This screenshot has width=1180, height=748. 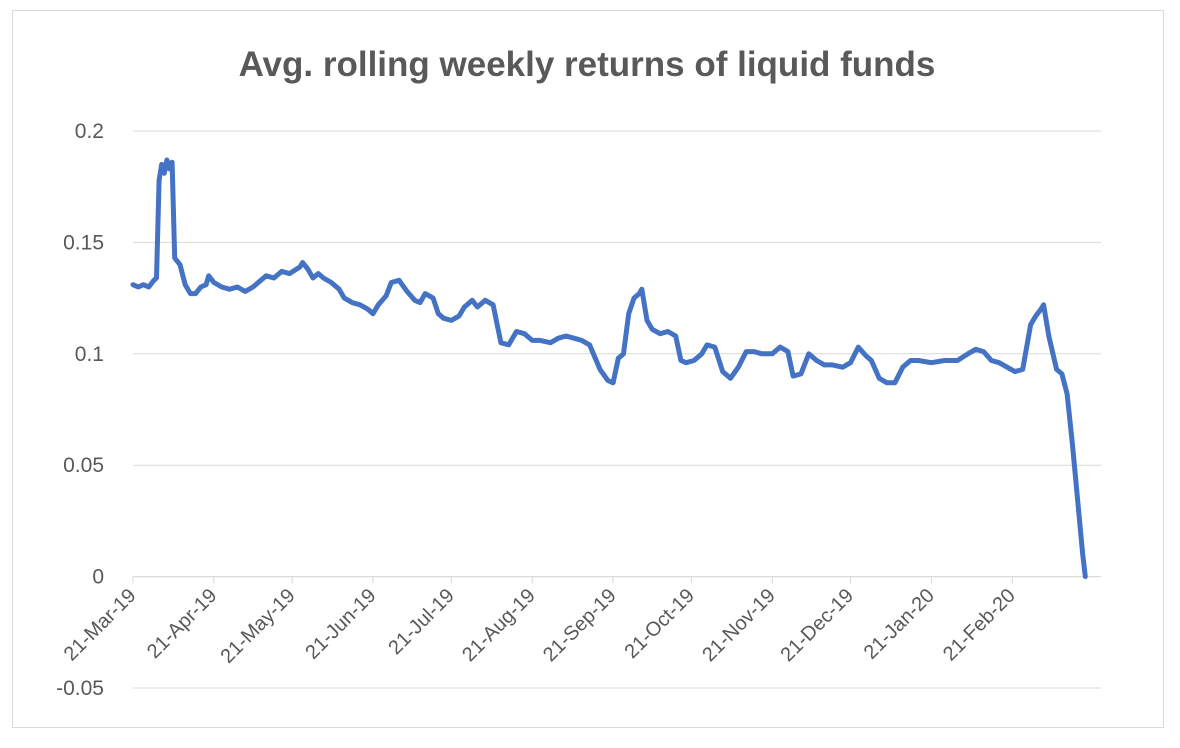 I want to click on x-tick-label: 21-Nov-19, so click(x=739, y=626).